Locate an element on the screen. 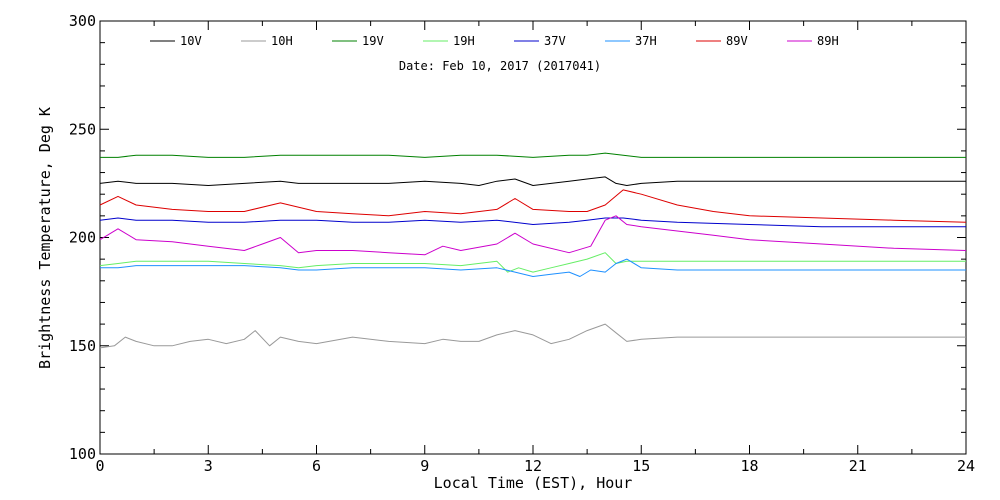 Image resolution: width=1000 pixels, height=500 pixels. legend-item-37h: 37H is located at coordinates (631, 41).